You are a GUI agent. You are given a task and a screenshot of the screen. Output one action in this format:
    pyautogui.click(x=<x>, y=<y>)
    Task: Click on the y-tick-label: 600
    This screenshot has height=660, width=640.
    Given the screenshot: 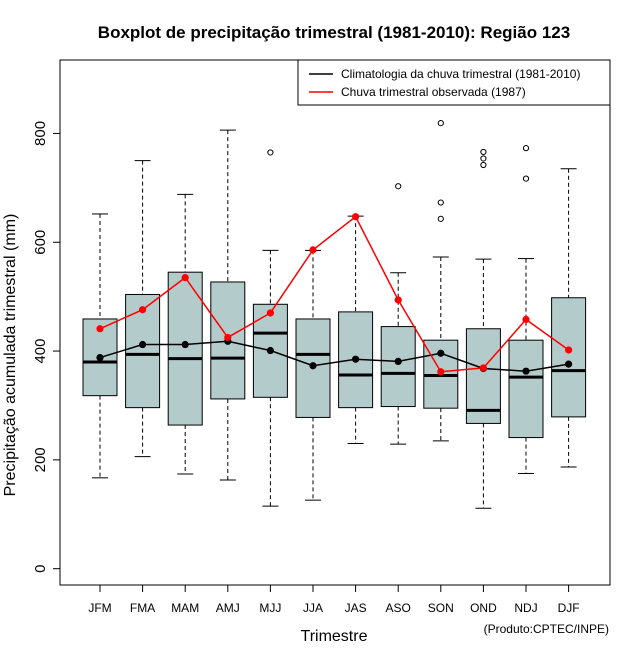 What is the action you would take?
    pyautogui.click(x=40, y=242)
    